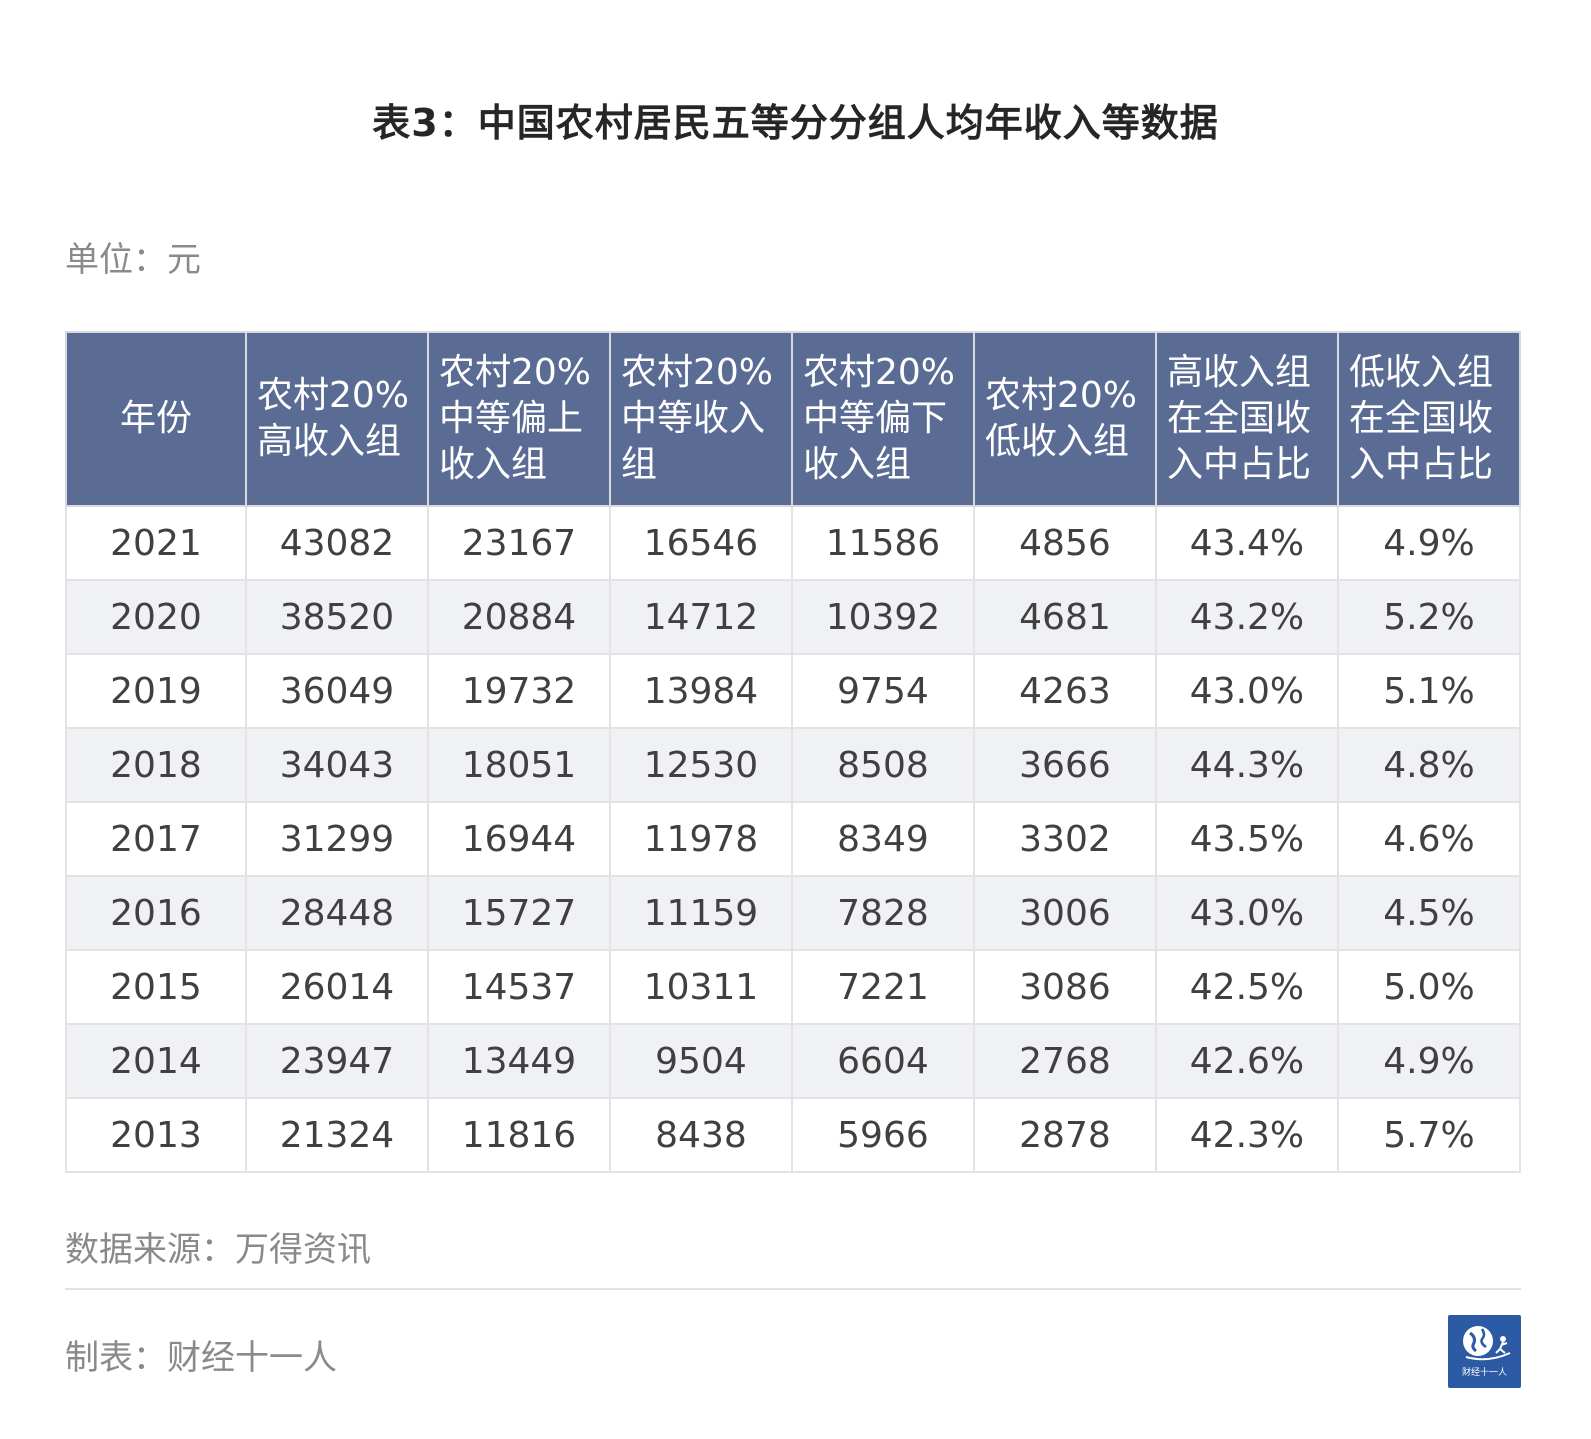 The image size is (1591, 1439). Describe the element at coordinates (1429, 419) in the screenshot. I see `column-header: 低收入组在全国收入中占比` at that location.